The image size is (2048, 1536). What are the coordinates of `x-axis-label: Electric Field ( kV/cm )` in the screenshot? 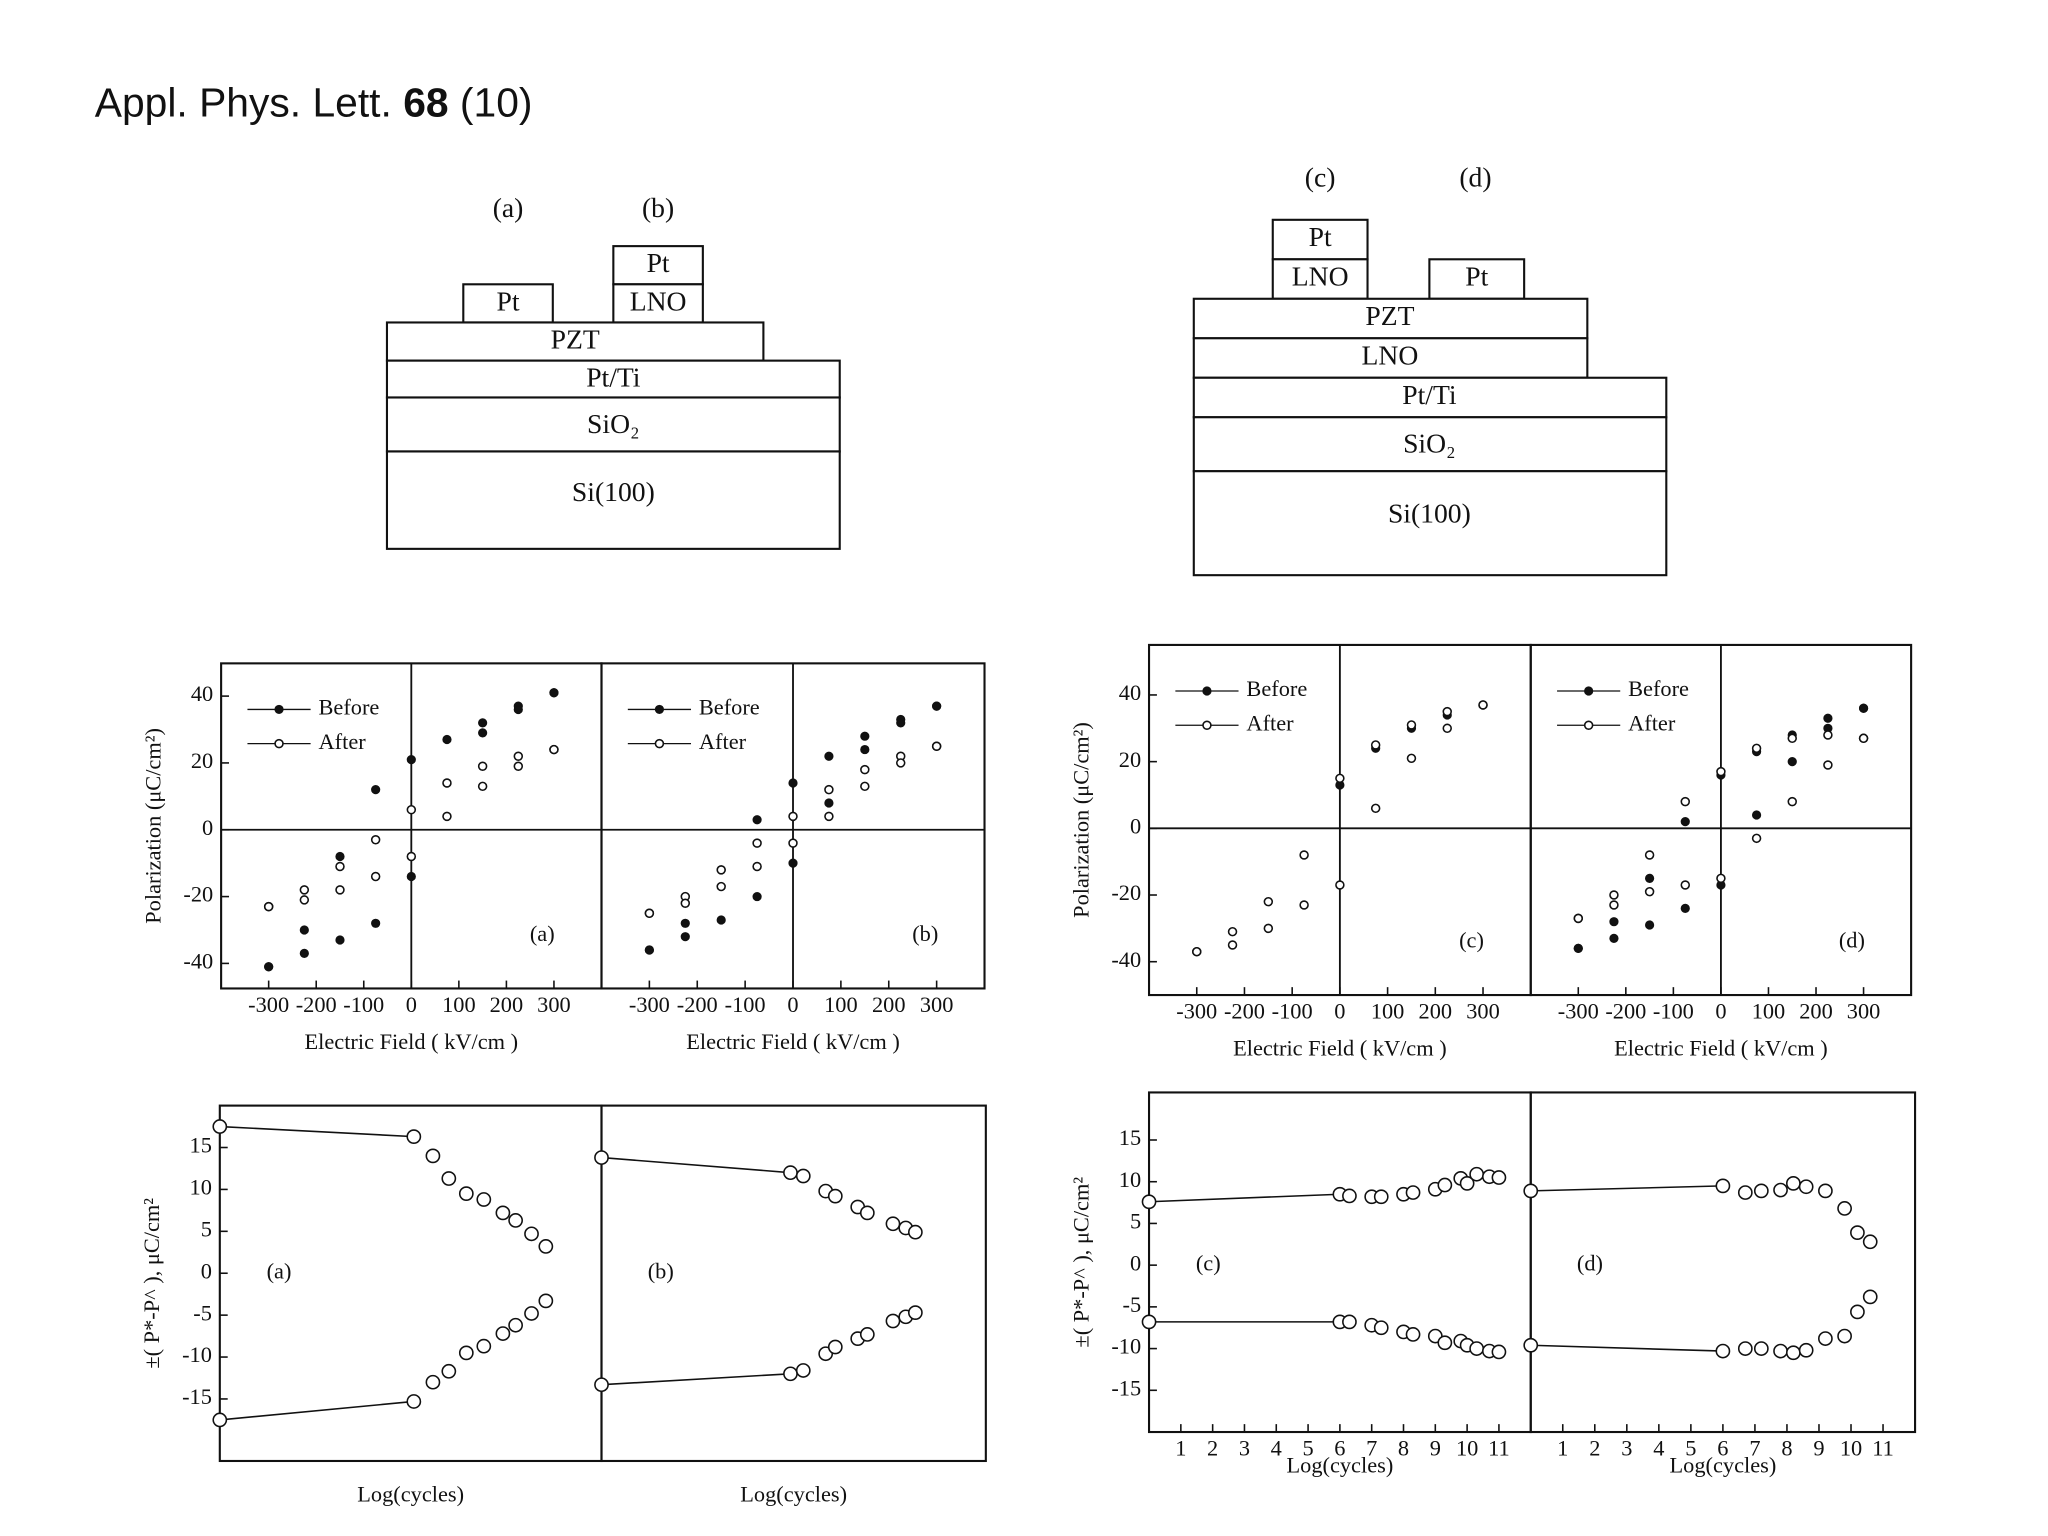 It's located at (412, 1041).